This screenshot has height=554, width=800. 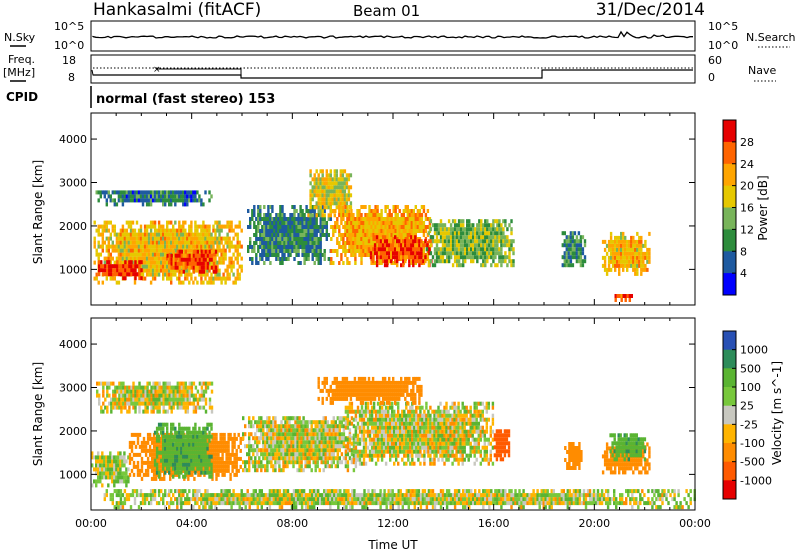 What do you see at coordinates (747, 164) in the screenshot?
I see `colorbar-tick-label: 24` at bounding box center [747, 164].